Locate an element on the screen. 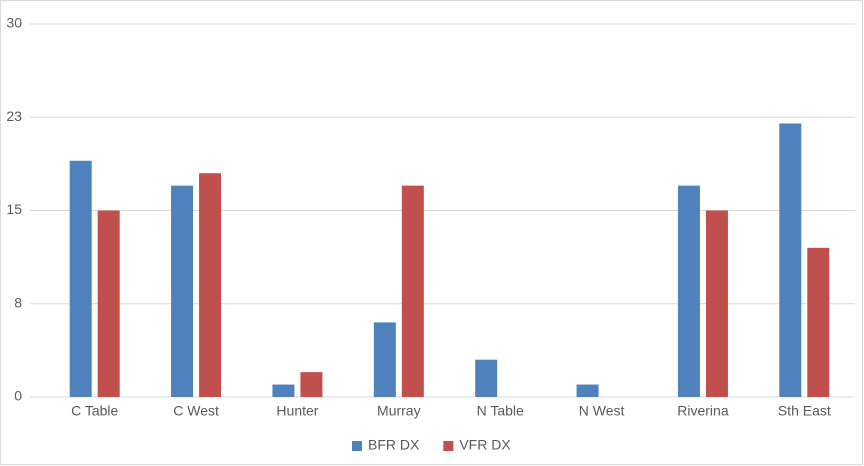 The image size is (864, 466). legend-label: BFR DX is located at coordinates (394, 445).